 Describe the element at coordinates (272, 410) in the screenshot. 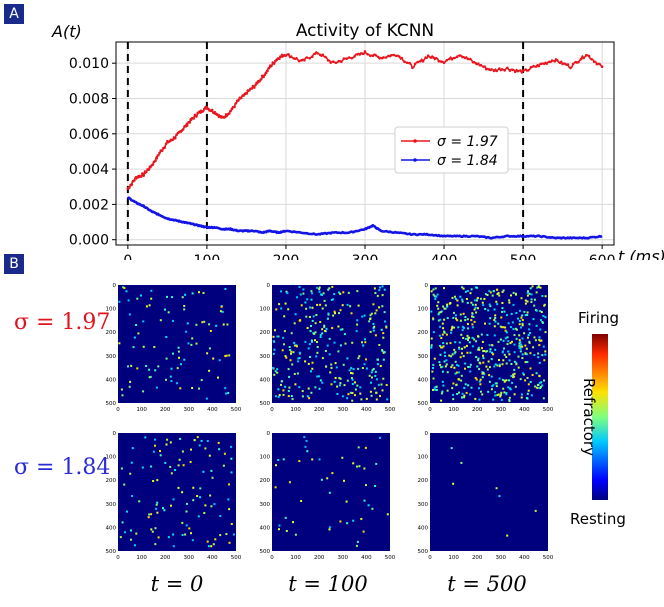

I see `hm-xtick-0-1-0: 0` at that location.